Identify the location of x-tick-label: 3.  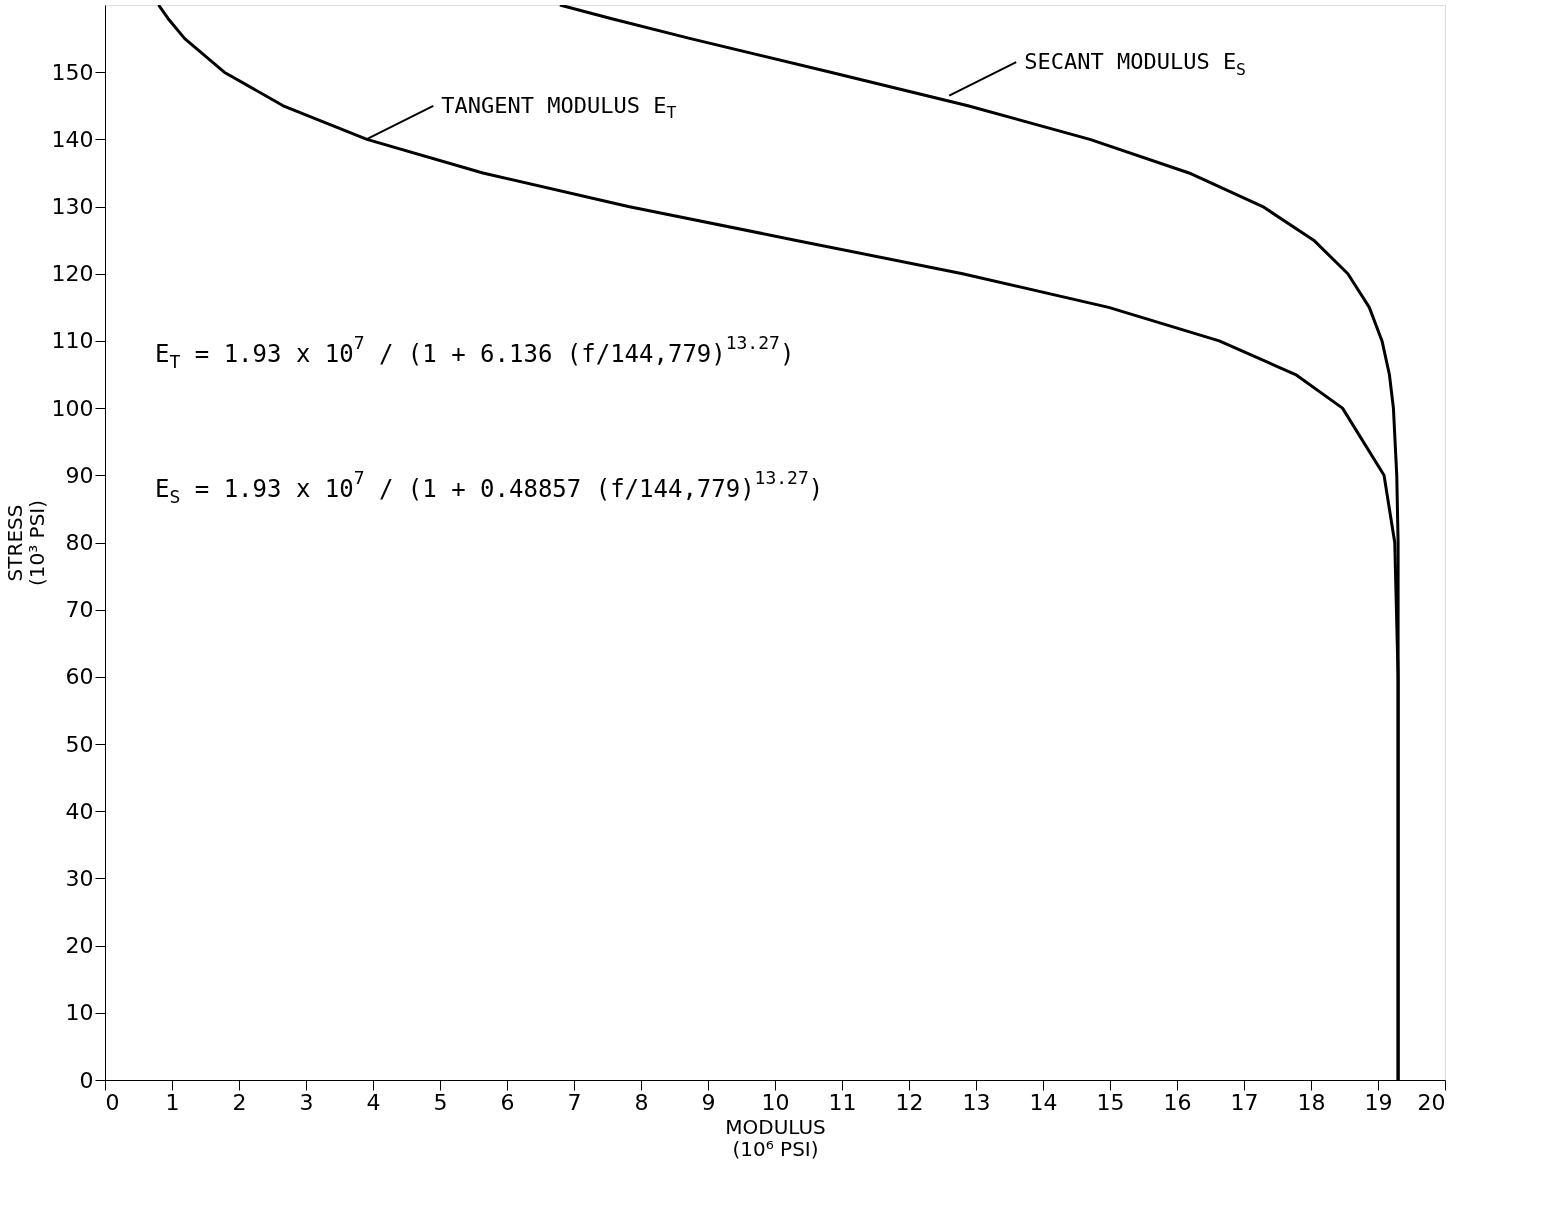
(306, 1102).